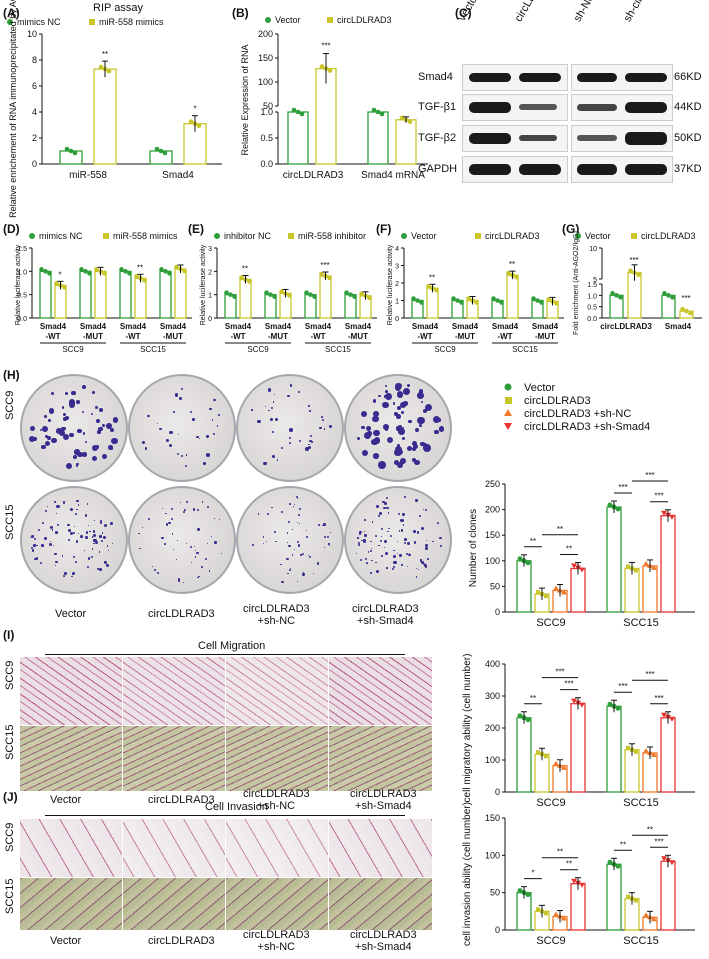  What do you see at coordinates (268, 20) in the screenshot?
I see `legend-marker` at bounding box center [268, 20].